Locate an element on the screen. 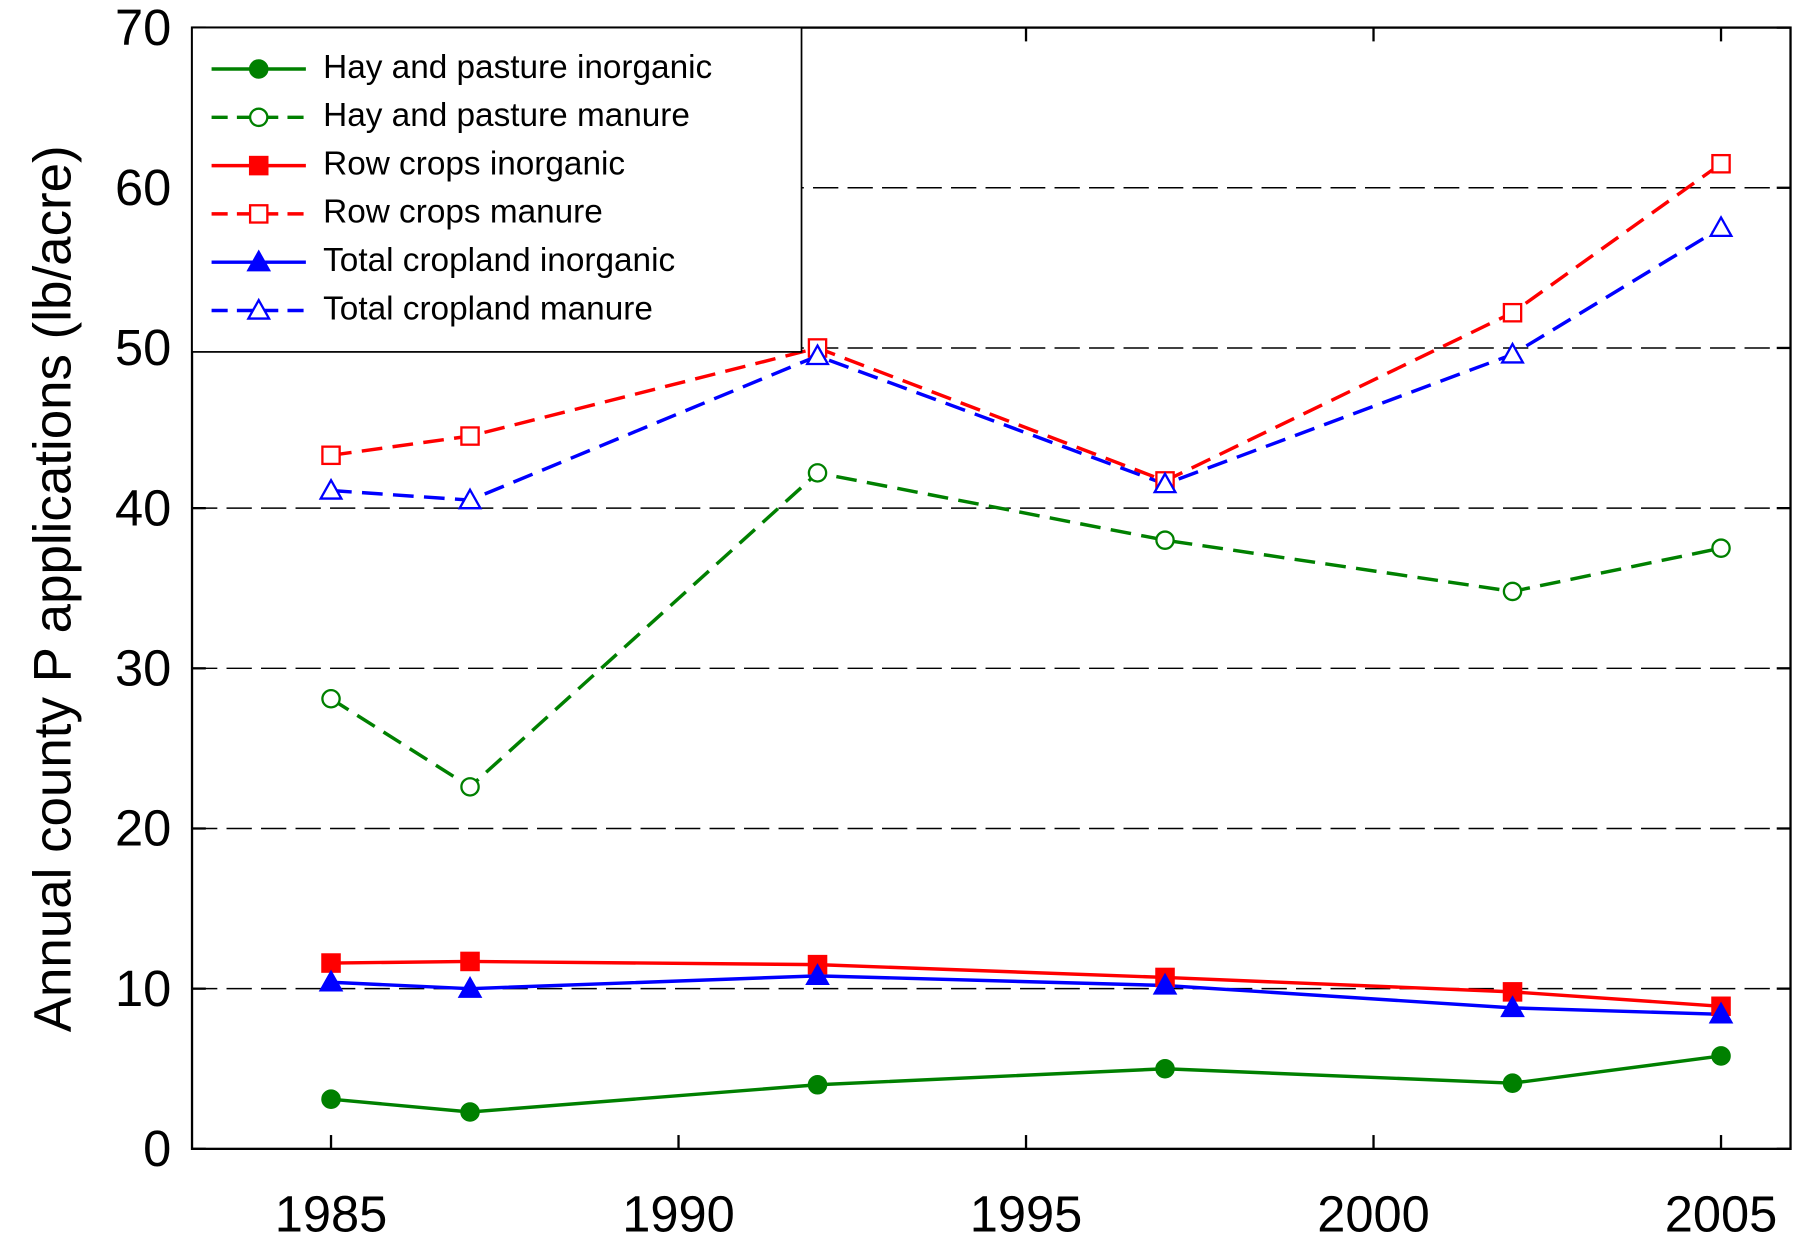  legend-label: Row crops inorganic is located at coordinates (474, 163).